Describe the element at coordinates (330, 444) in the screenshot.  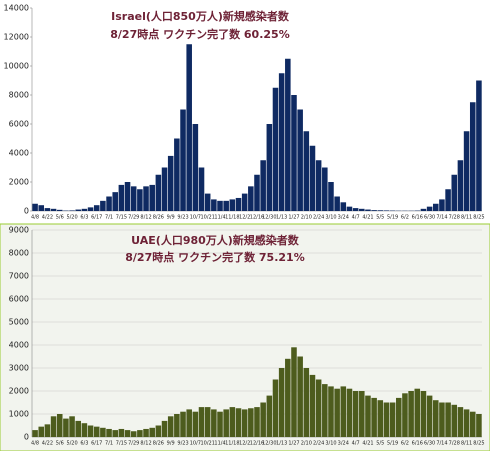
I see `x-tick-label: 3/10` at that location.